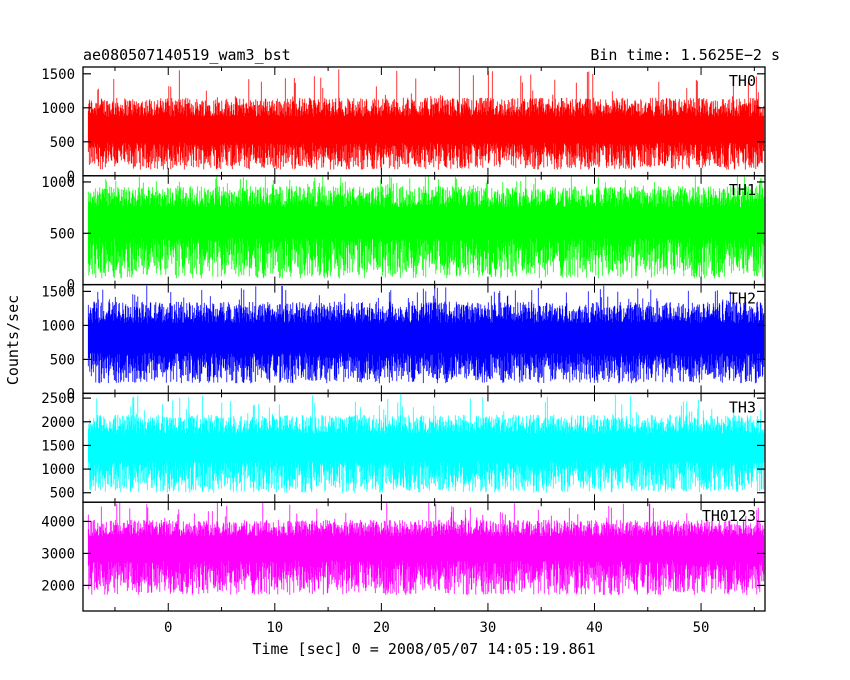 The height and width of the screenshot is (680, 850). I want to click on x-tick-label: 30, so click(488, 628).